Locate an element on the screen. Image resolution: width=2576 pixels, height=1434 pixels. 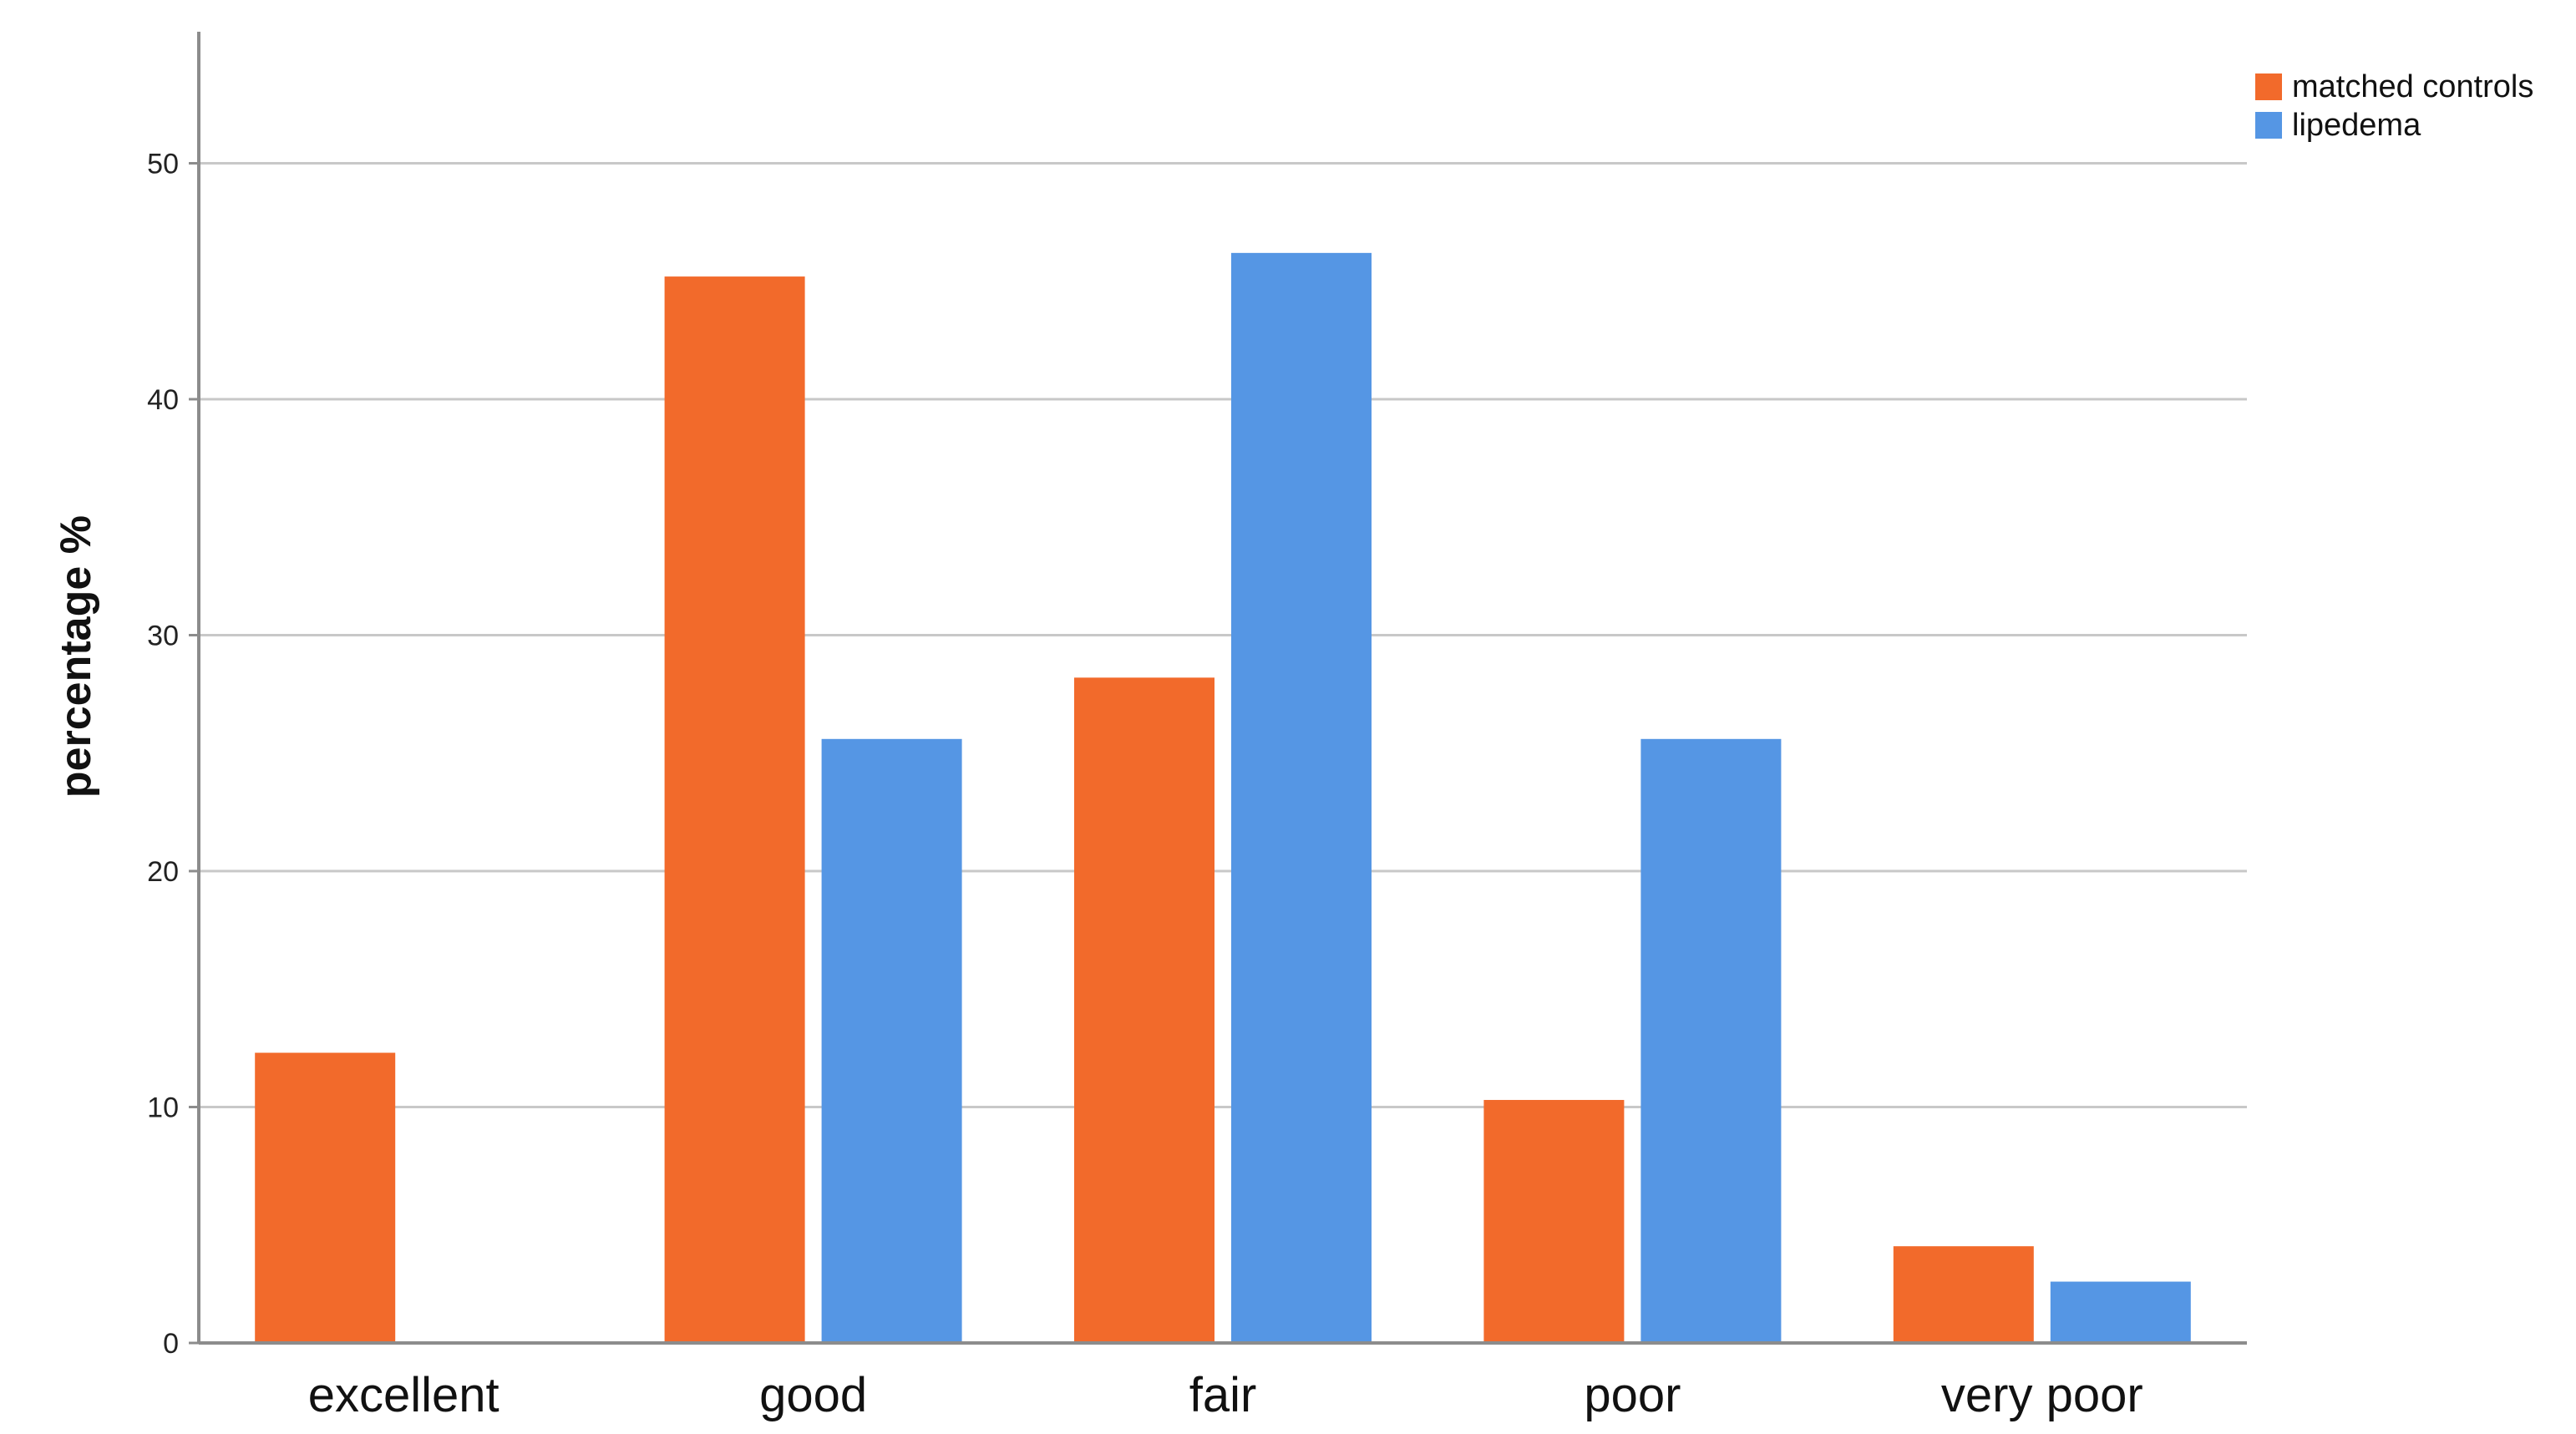
bar-matched-controls-poor is located at coordinates (1554, 1221).